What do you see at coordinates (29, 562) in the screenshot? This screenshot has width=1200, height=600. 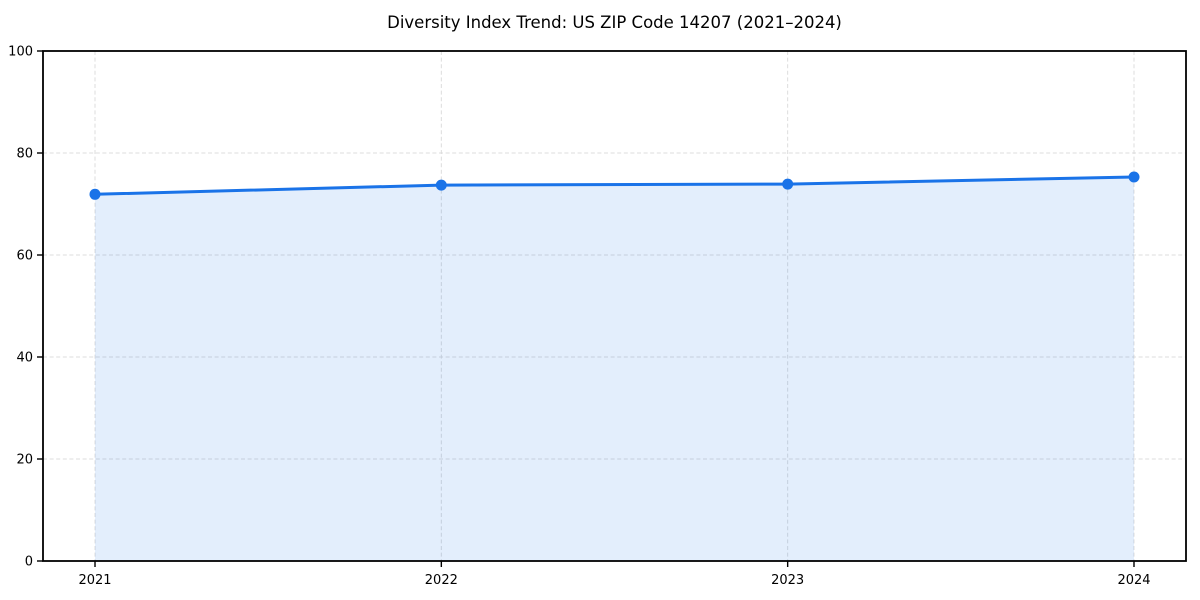 I see `y-tick-label: 0` at bounding box center [29, 562].